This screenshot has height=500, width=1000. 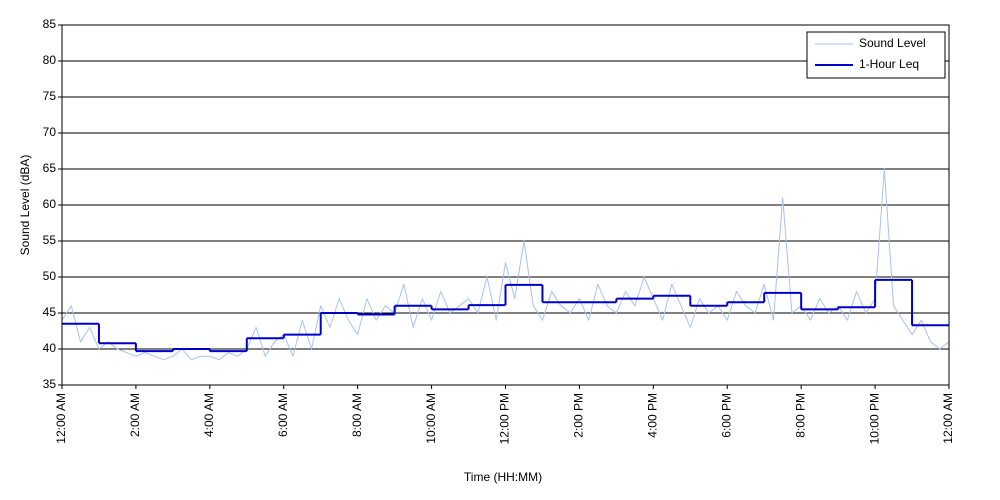 I want to click on x-tick-label: 8:00 PM, so click(x=800, y=415).